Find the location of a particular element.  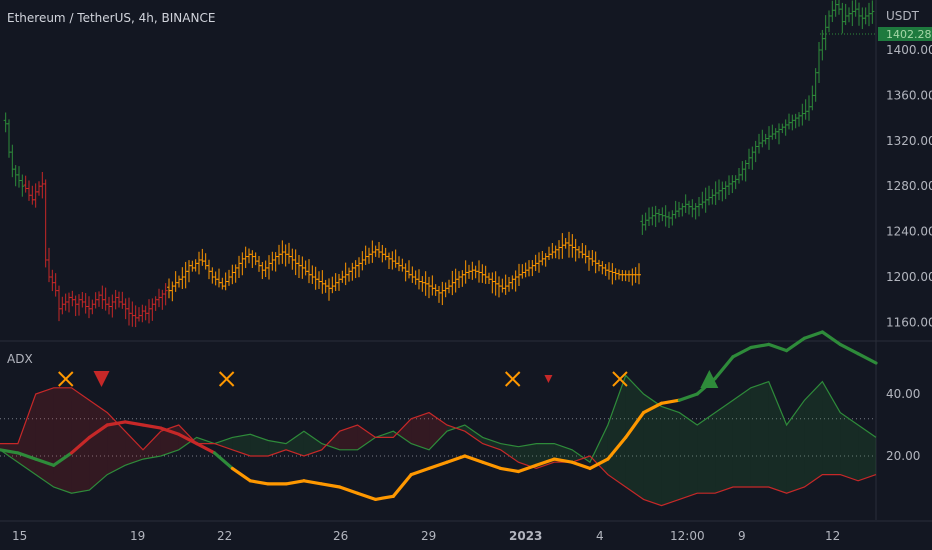

indicator-tick-label: 40.00 is located at coordinates (903, 394).